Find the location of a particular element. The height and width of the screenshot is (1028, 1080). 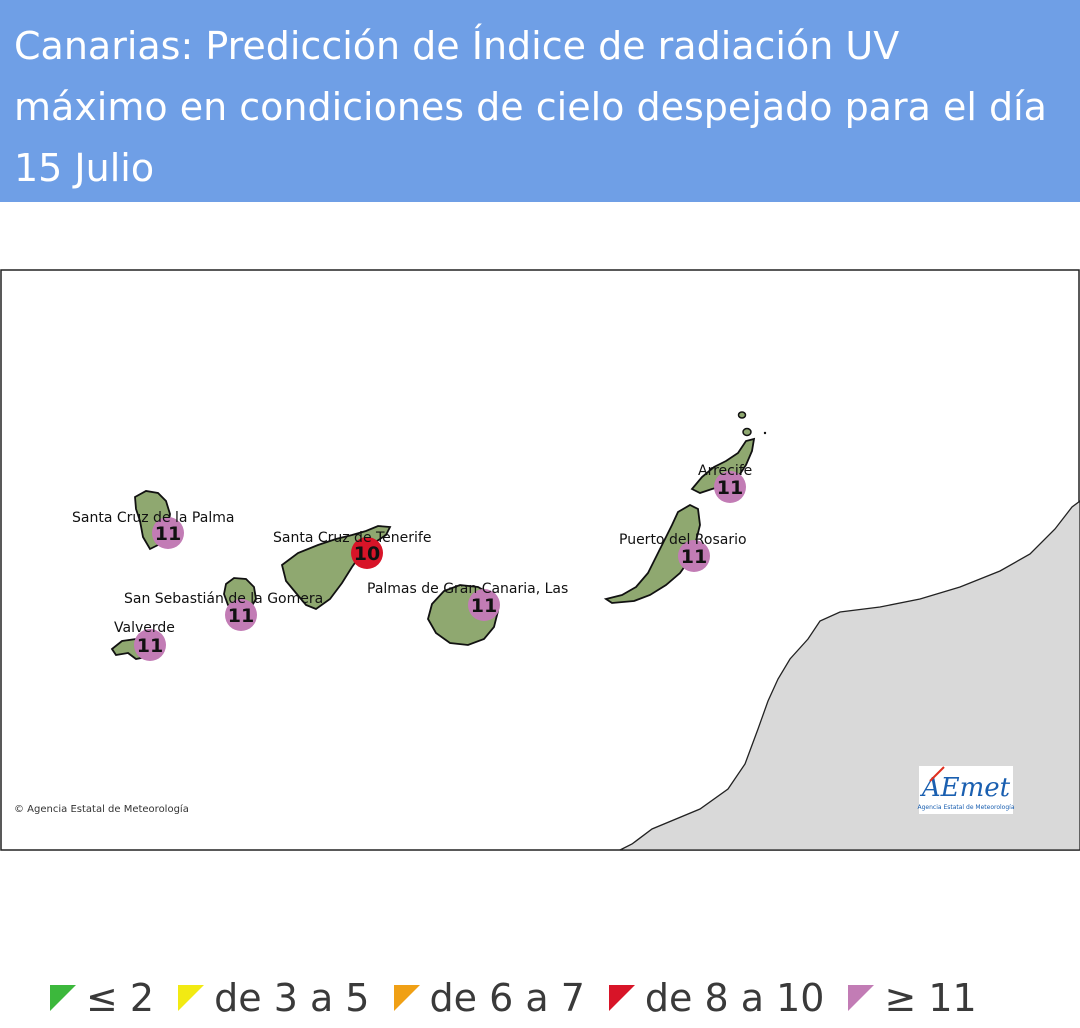

legend-item-6-7: de 6 a 7 is located at coordinates (489, 998).